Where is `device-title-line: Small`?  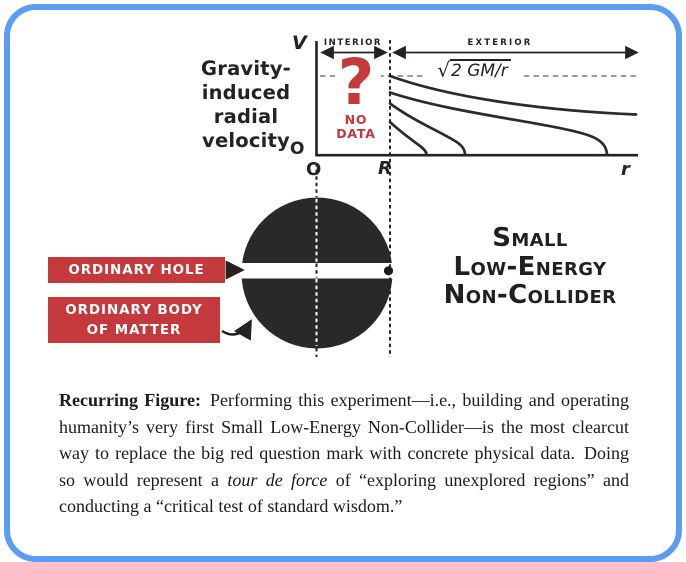
device-title-line: Small is located at coordinates (530, 238).